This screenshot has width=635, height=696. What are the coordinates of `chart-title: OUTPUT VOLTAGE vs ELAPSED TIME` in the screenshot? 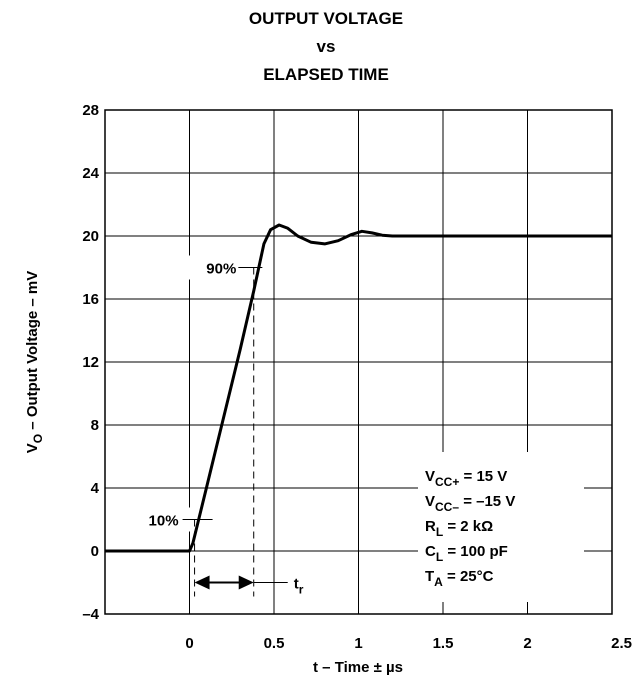 It's located at (326, 46).